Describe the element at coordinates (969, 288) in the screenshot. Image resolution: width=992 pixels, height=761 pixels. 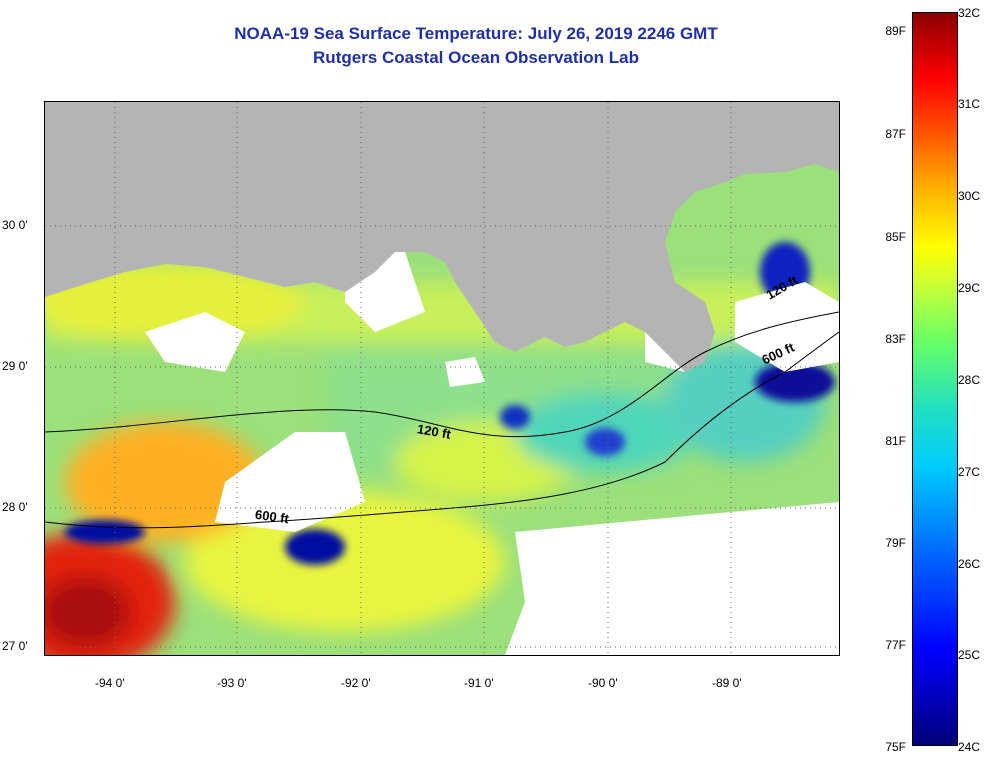
I see `colorbar-c-label: 29C` at that location.